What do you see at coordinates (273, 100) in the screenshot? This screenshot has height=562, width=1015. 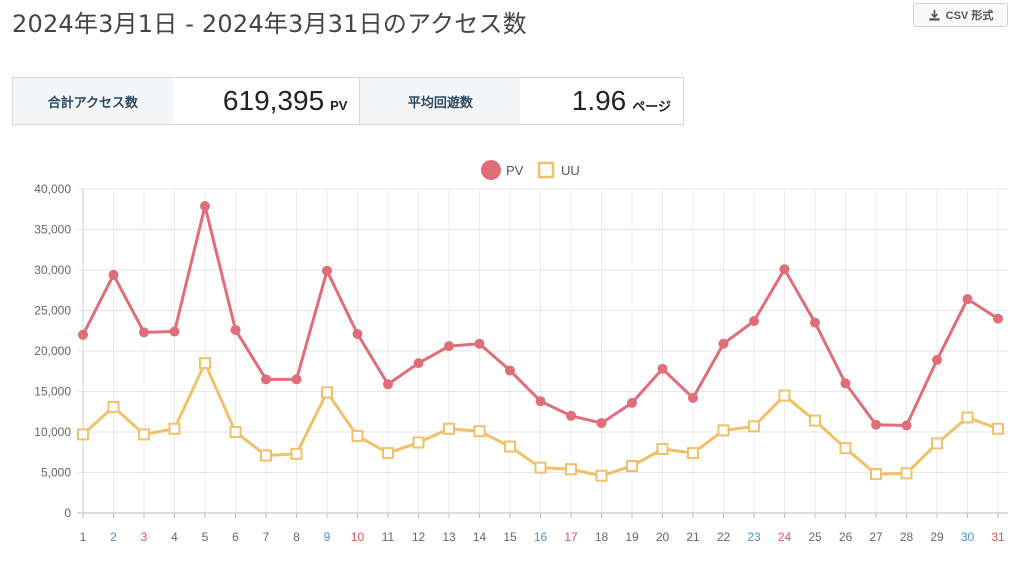 I see `total-access-number: 619,395` at bounding box center [273, 100].